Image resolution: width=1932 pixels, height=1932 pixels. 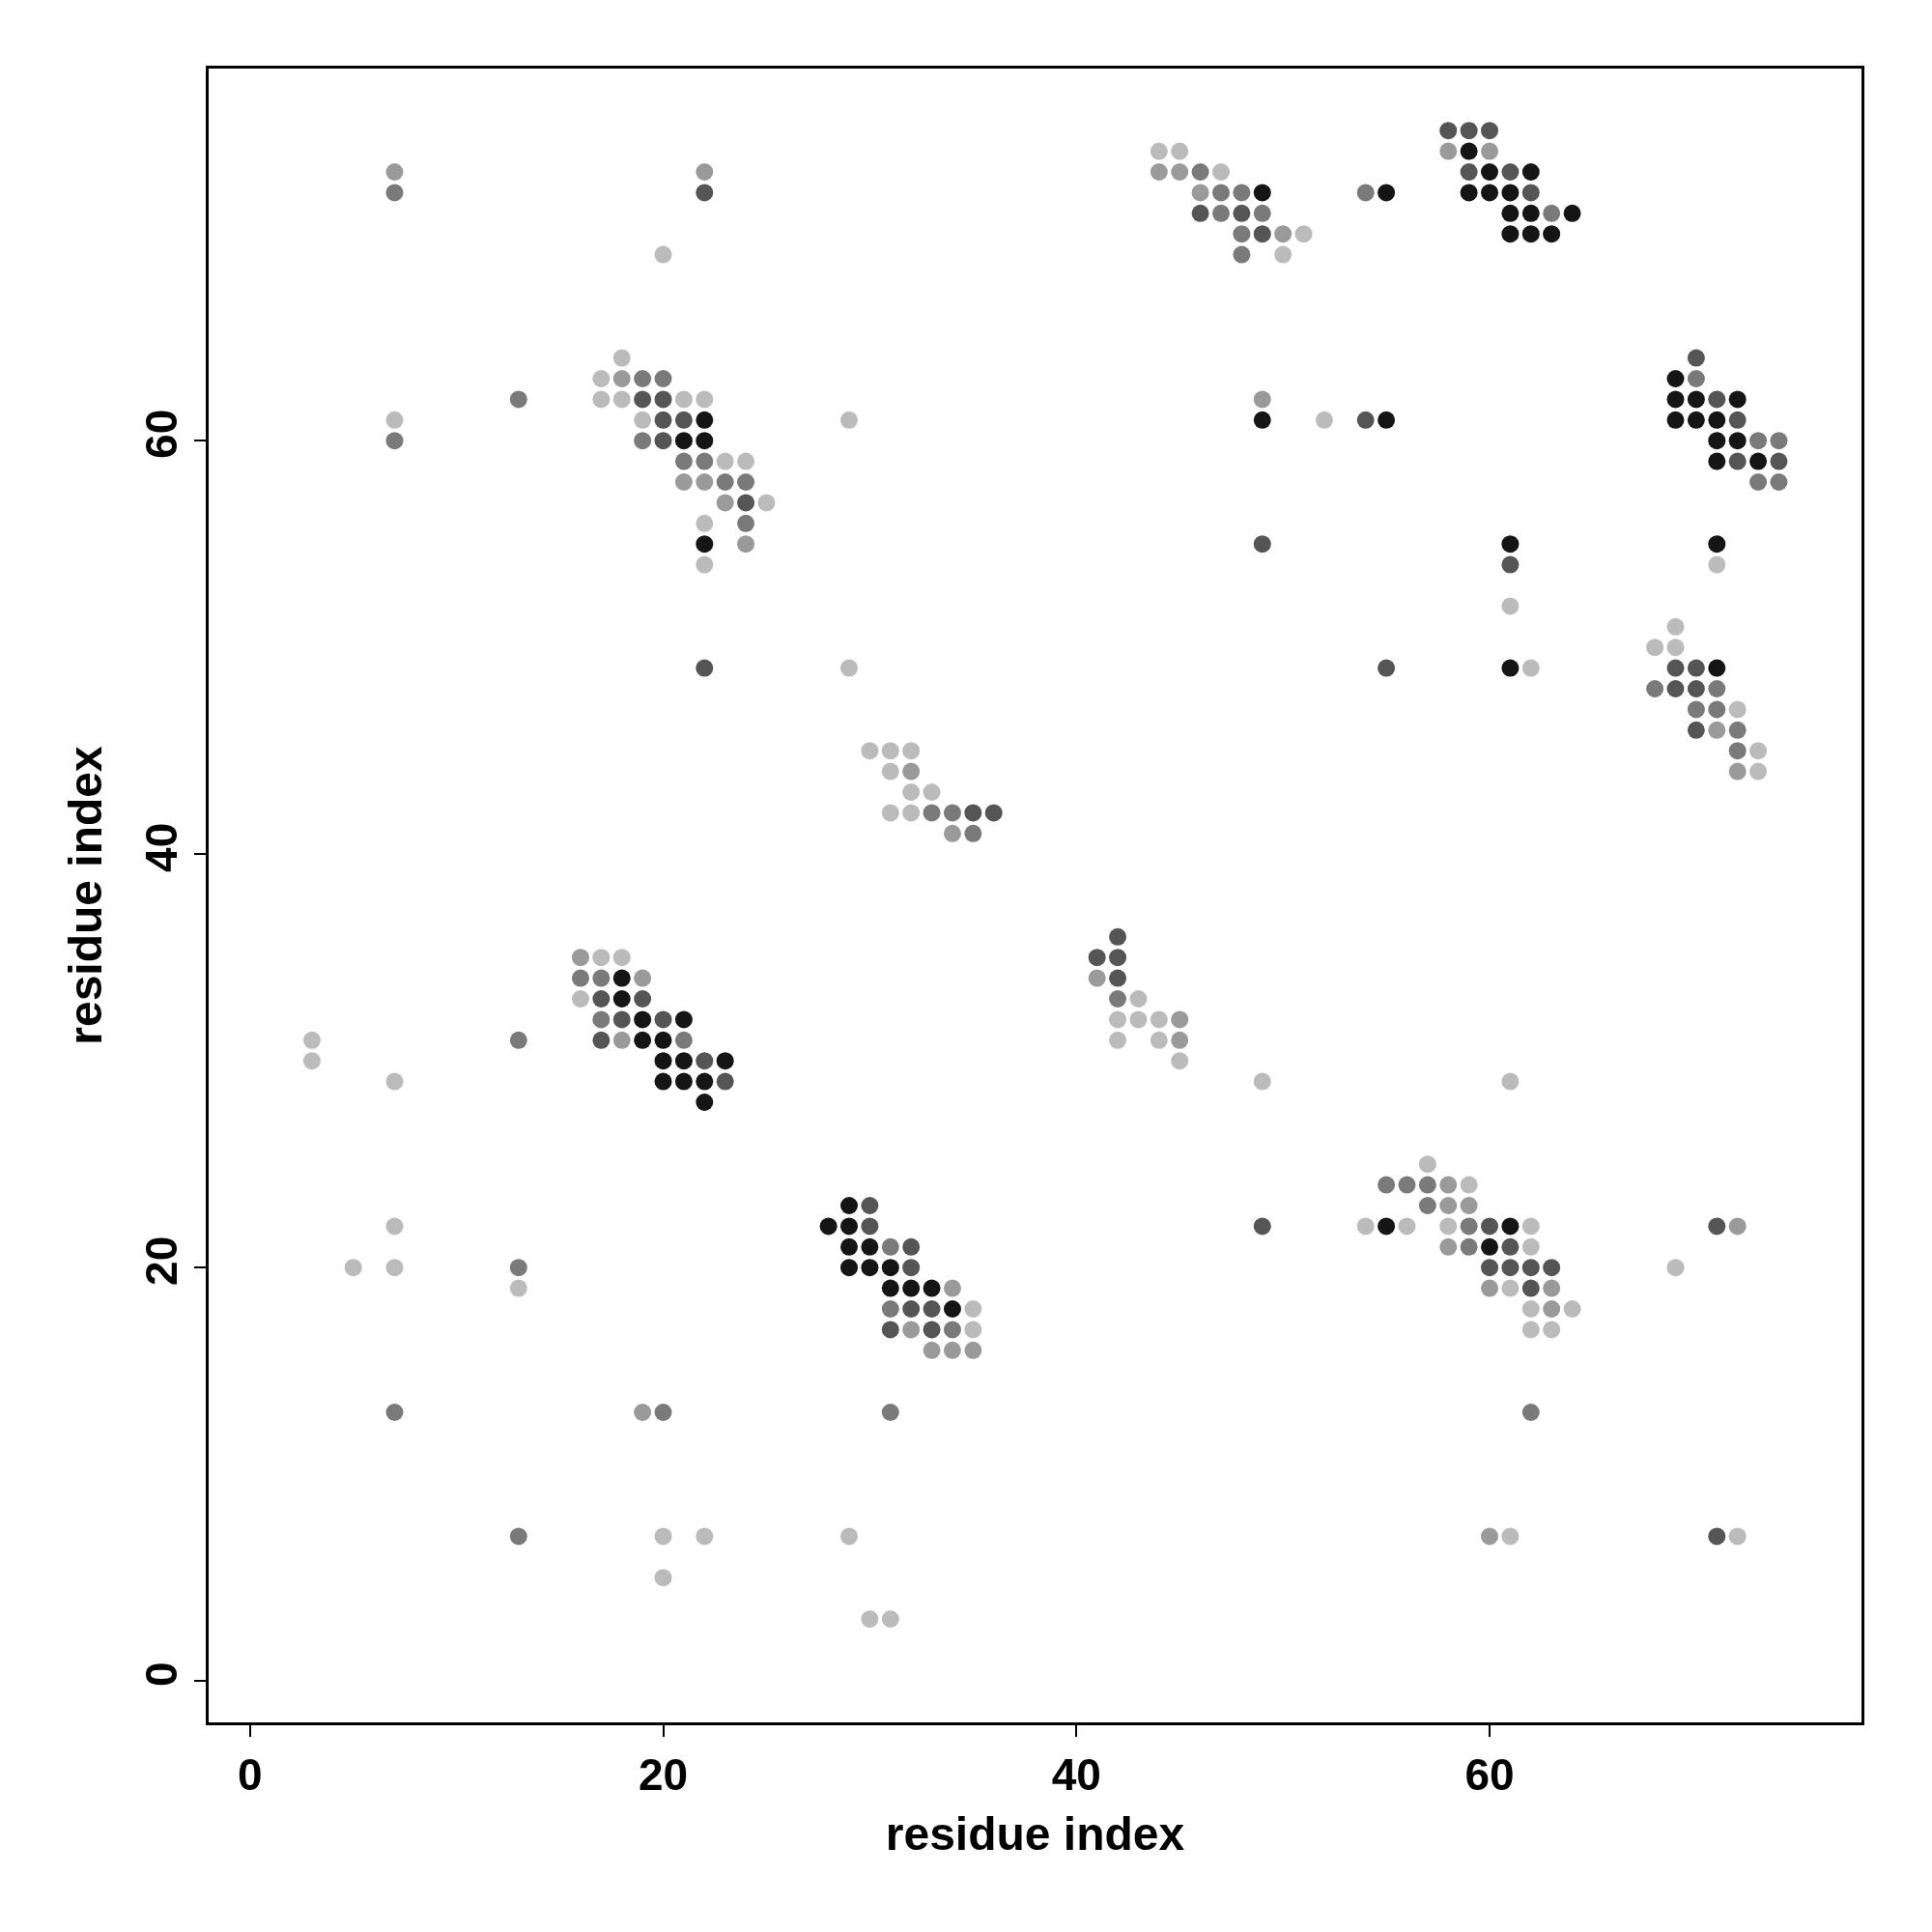 What do you see at coordinates (86, 895) in the screenshot?
I see `y-axis-title: residue index` at bounding box center [86, 895].